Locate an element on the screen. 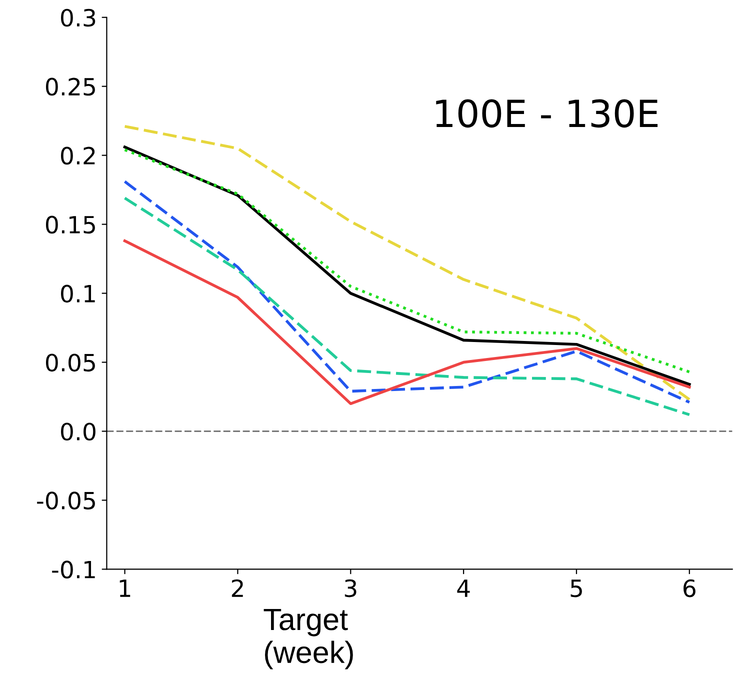 The width and height of the screenshot is (736, 695). annotation: 100E - 130E is located at coordinates (547, 113).